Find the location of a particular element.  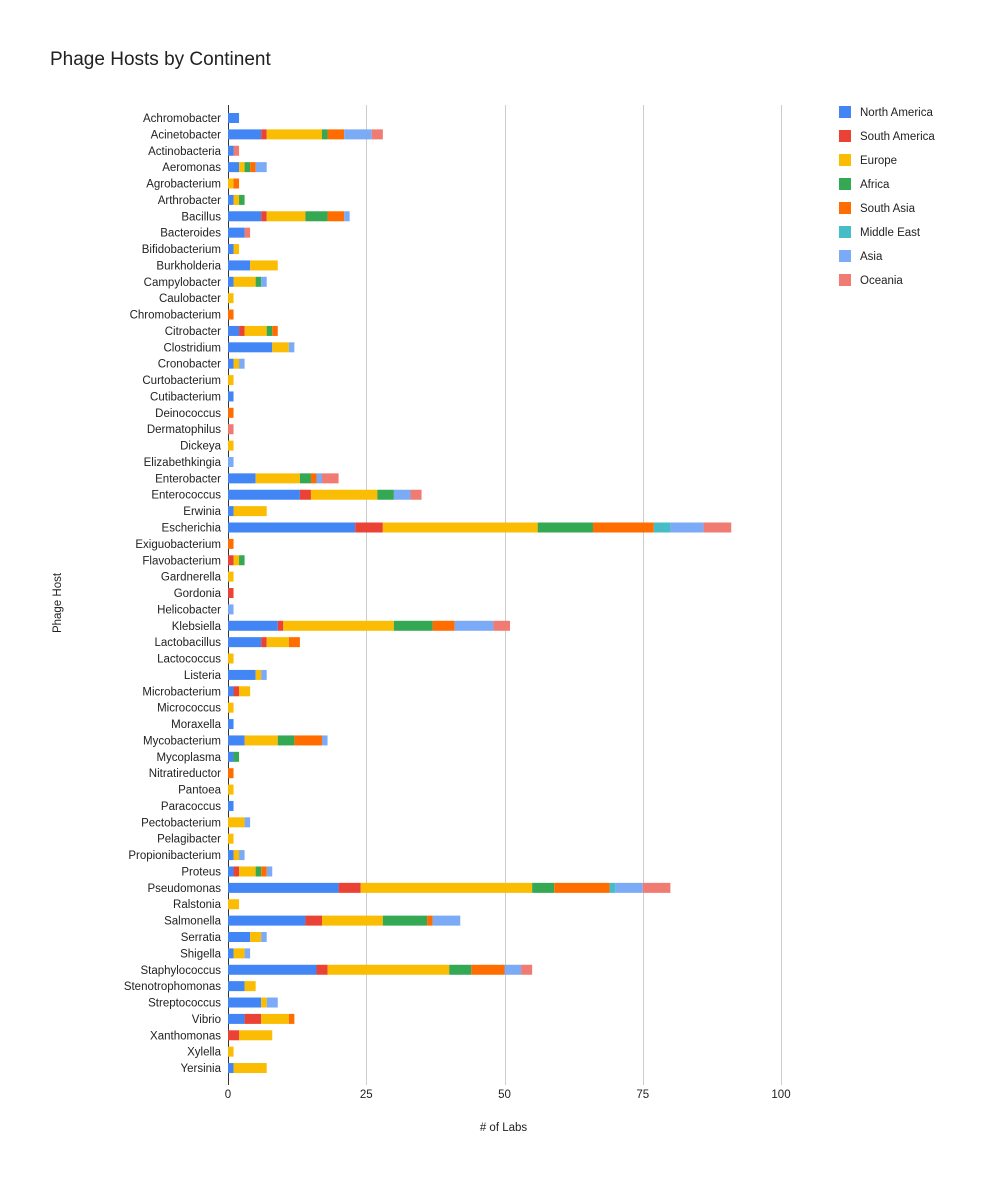

category-label: Erwinia is located at coordinates (202, 512).